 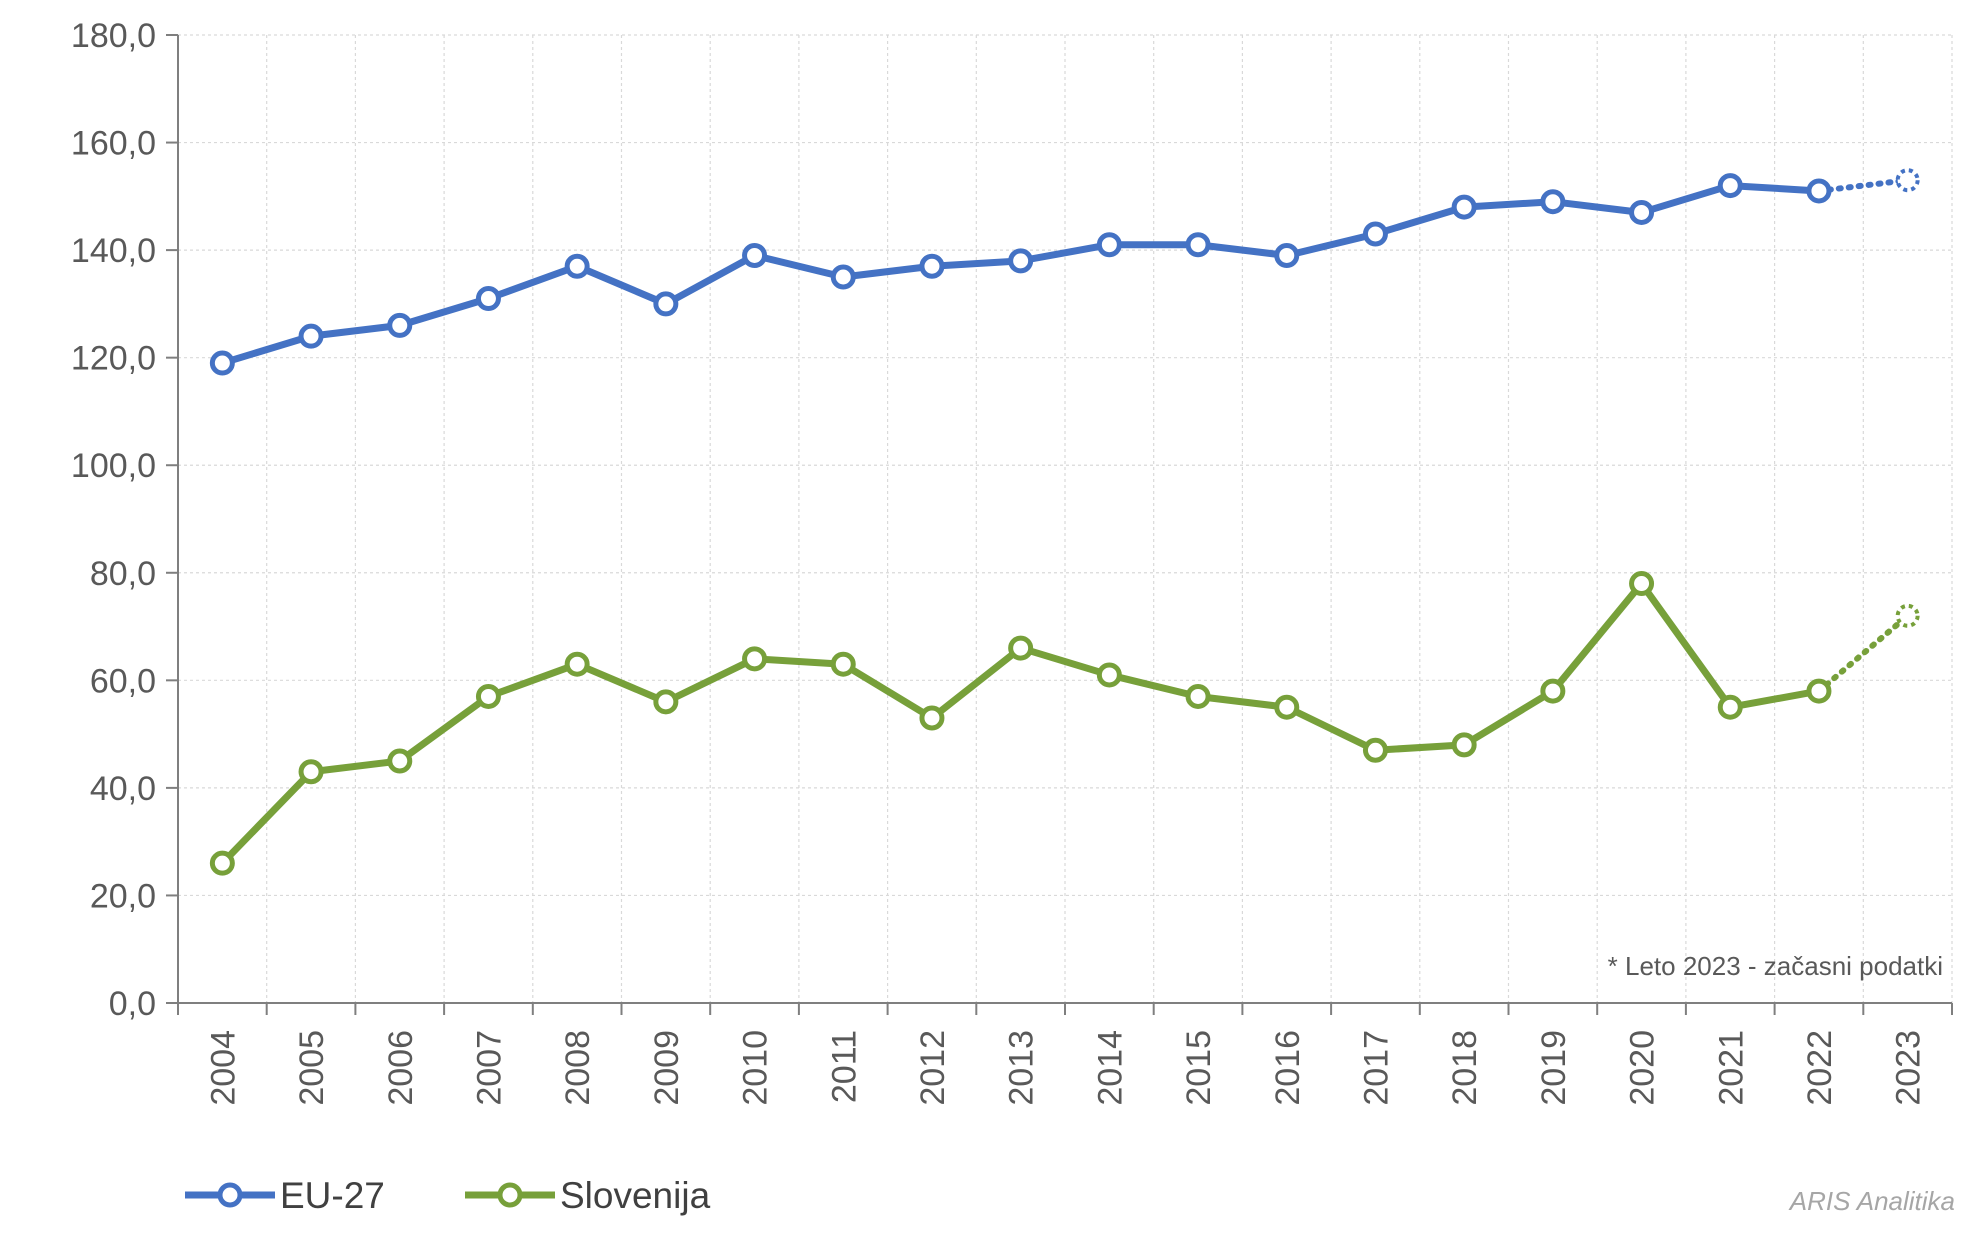 What do you see at coordinates (113, 251) in the screenshot?
I see `y-tick-label: 140,0` at bounding box center [113, 251].